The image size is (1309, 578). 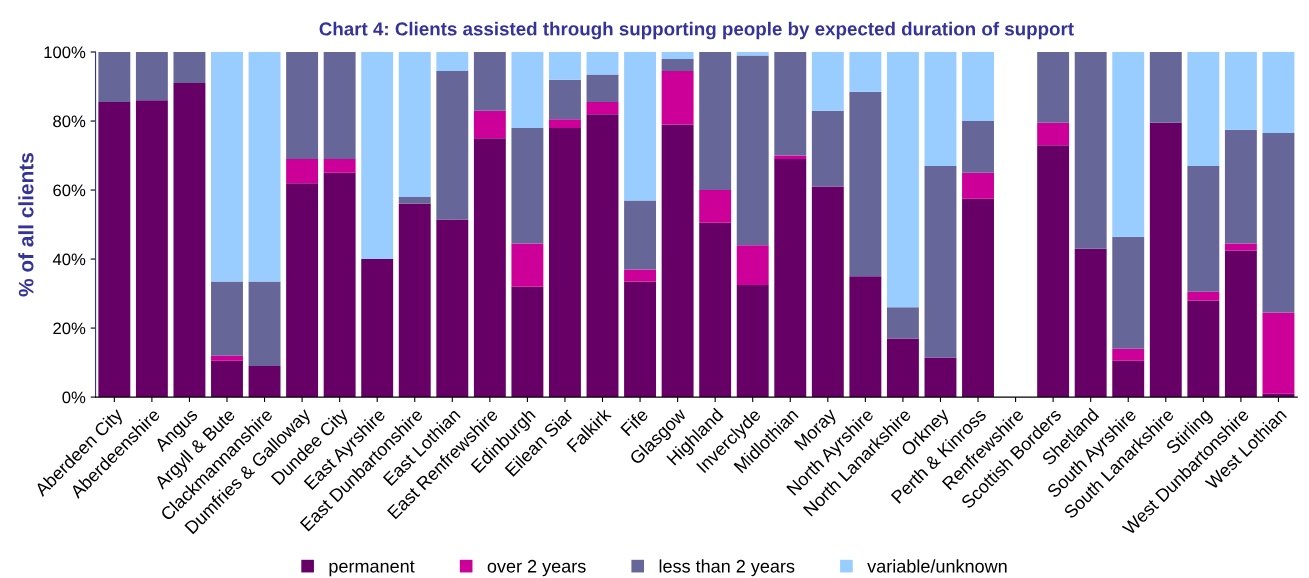 What do you see at coordinates (536, 568) in the screenshot?
I see `legend-label: over 2 years` at bounding box center [536, 568].